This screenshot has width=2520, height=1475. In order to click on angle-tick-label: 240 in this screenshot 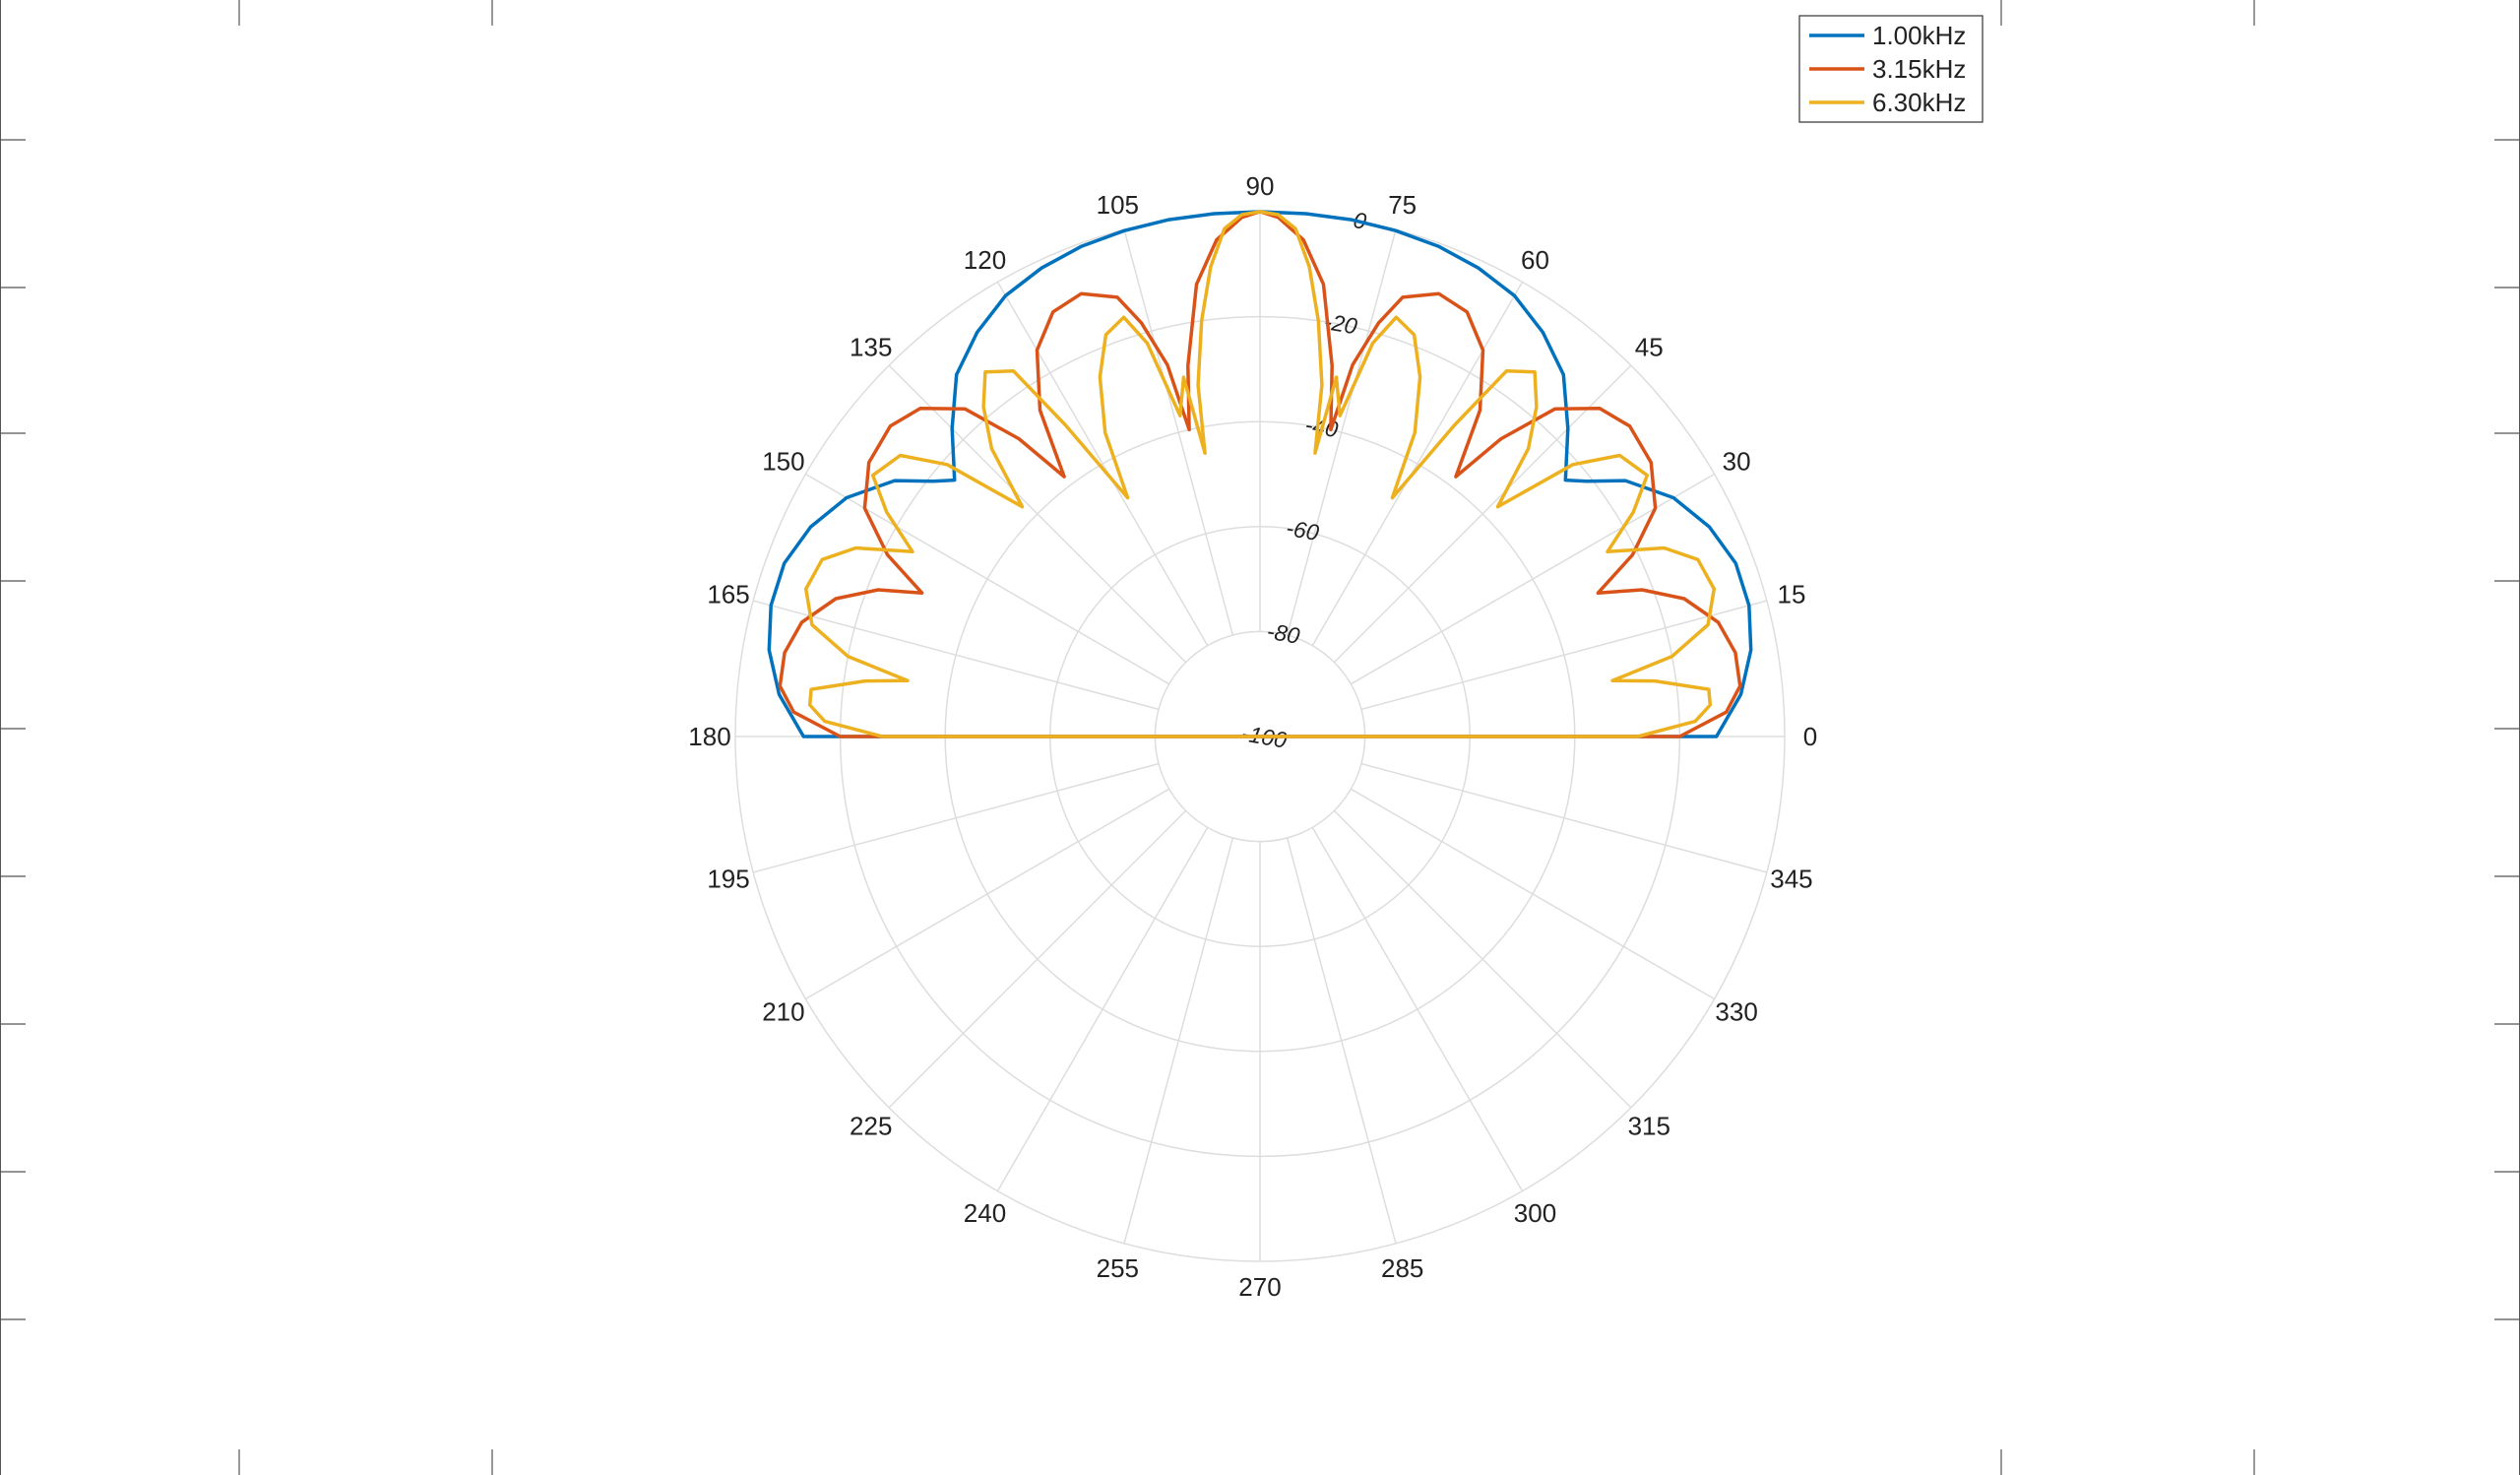, I will do `click(985, 1213)`.